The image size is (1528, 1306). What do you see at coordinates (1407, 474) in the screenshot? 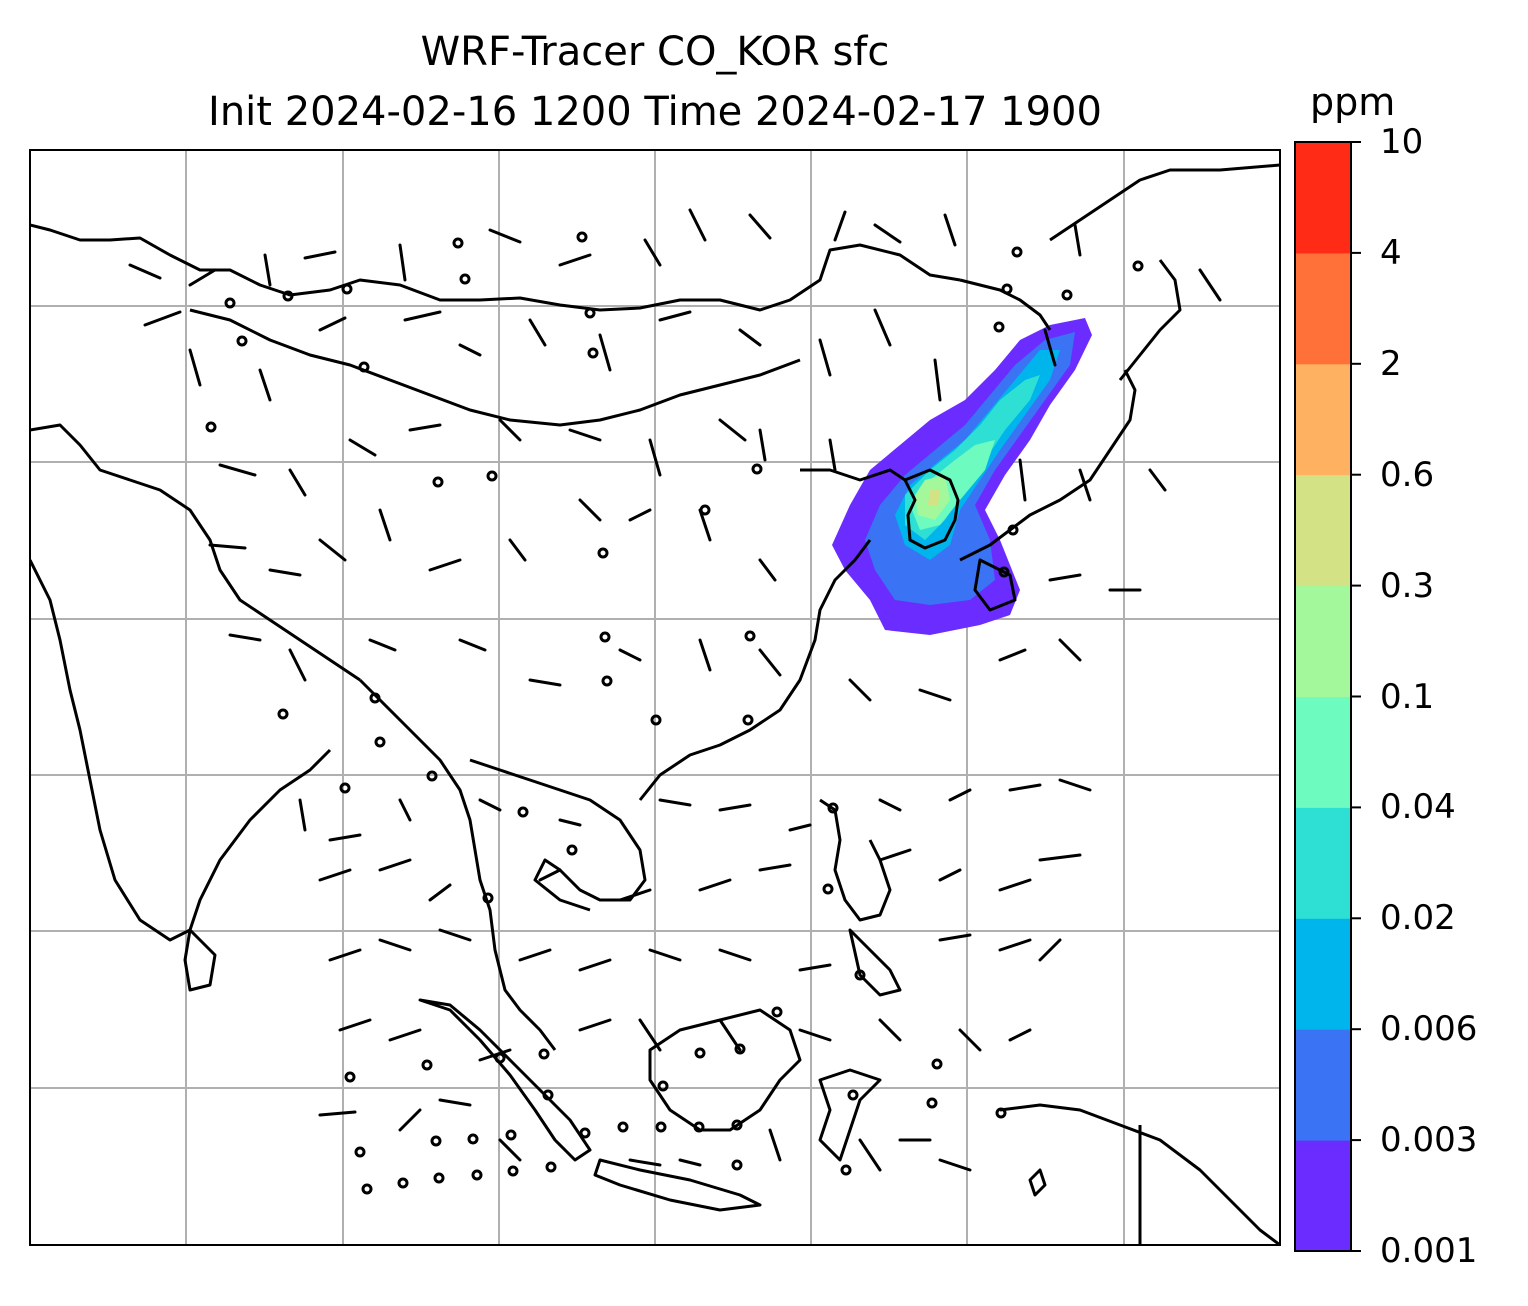
I see `colorbar-tick-label: 0.6` at bounding box center [1407, 474].